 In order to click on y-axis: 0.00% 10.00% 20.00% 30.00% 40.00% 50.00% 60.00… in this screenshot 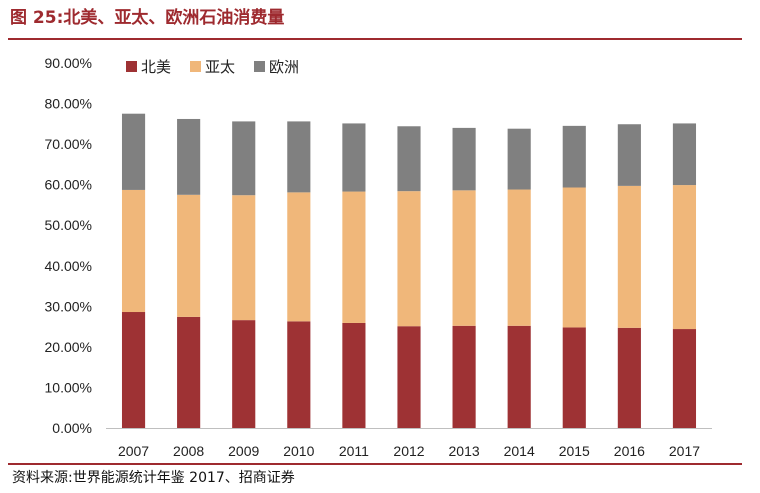, I will do `click(68, 245)`.